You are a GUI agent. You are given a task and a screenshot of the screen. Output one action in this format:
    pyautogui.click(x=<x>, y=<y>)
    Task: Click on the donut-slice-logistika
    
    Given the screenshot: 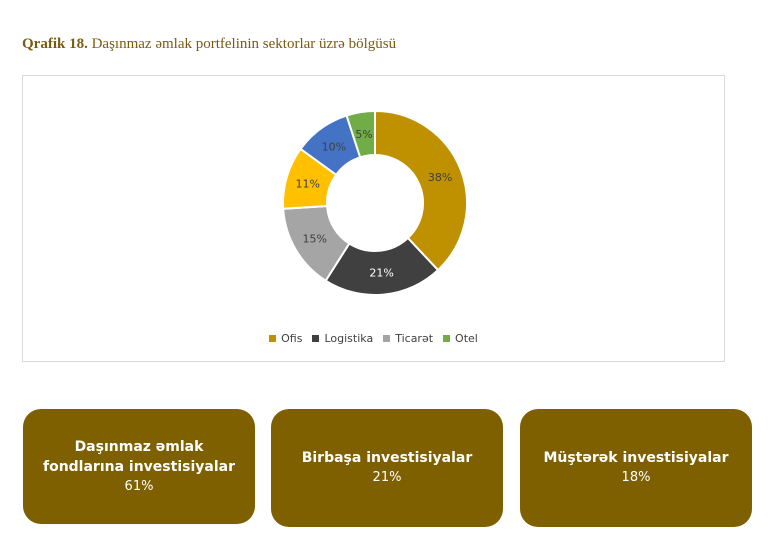 What is the action you would take?
    pyautogui.click(x=382, y=266)
    